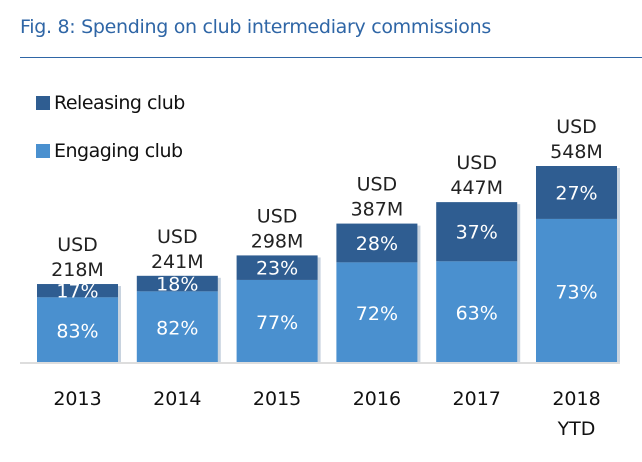  What do you see at coordinates (277, 241) in the screenshot?
I see `total-label-value: 298M` at bounding box center [277, 241].